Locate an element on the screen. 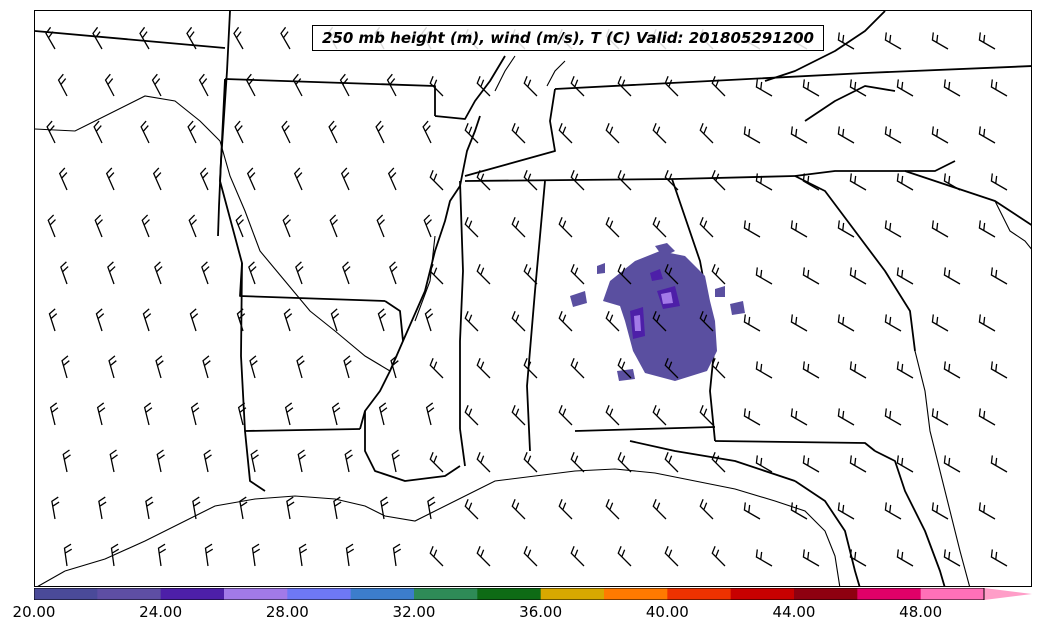  colorbar-tick-label: 40.00 is located at coordinates (667, 612).